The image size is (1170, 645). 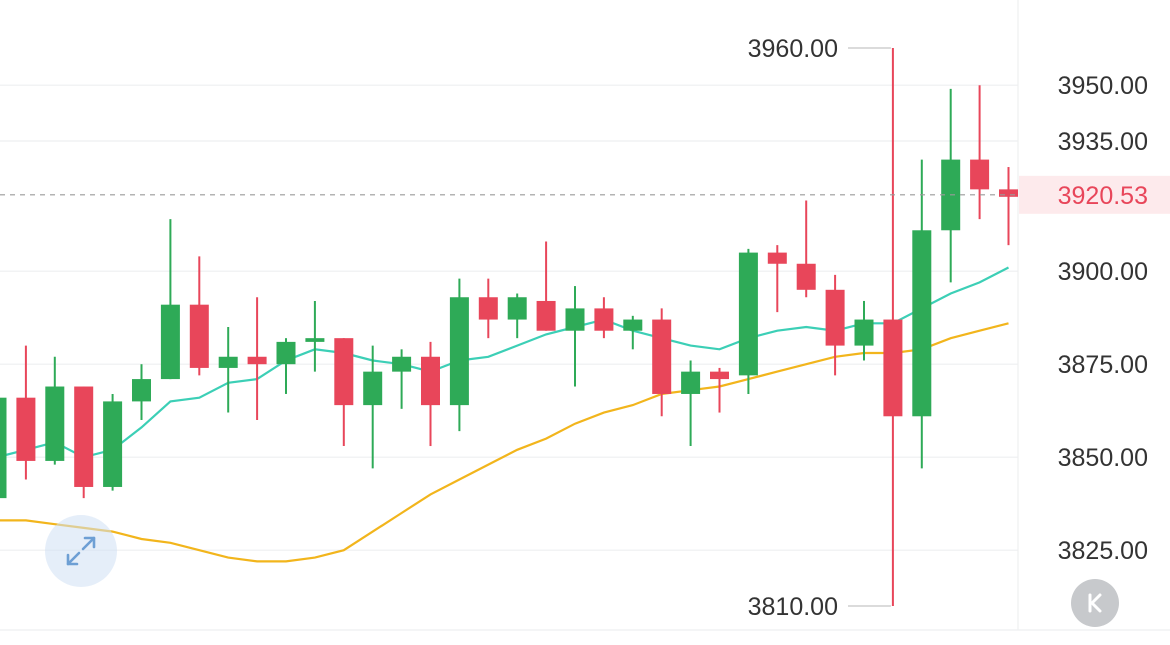 What do you see at coordinates (1103, 458) in the screenshot?
I see `y-tick-label: 3850.00` at bounding box center [1103, 458].